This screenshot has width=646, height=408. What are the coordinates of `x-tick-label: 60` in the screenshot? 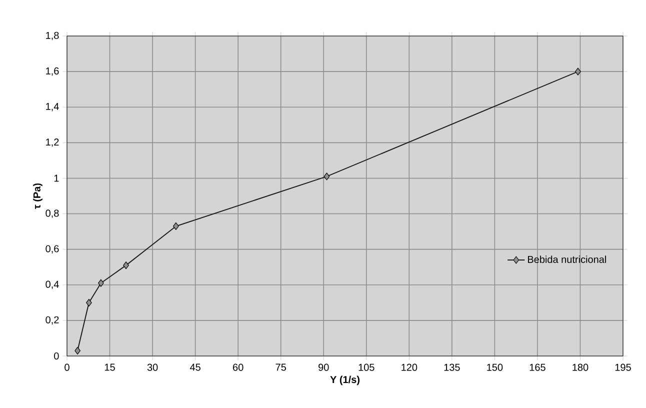 It's located at (238, 367).